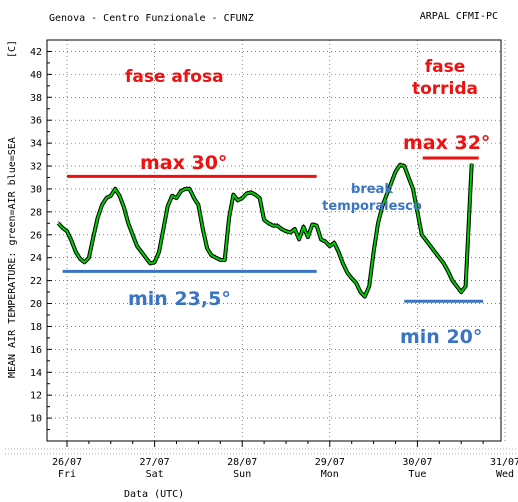 Image resolution: width=518 pixels, height=502 pixels. Describe the element at coordinates (372, 189) in the screenshot. I see `annotation-break: break` at that location.